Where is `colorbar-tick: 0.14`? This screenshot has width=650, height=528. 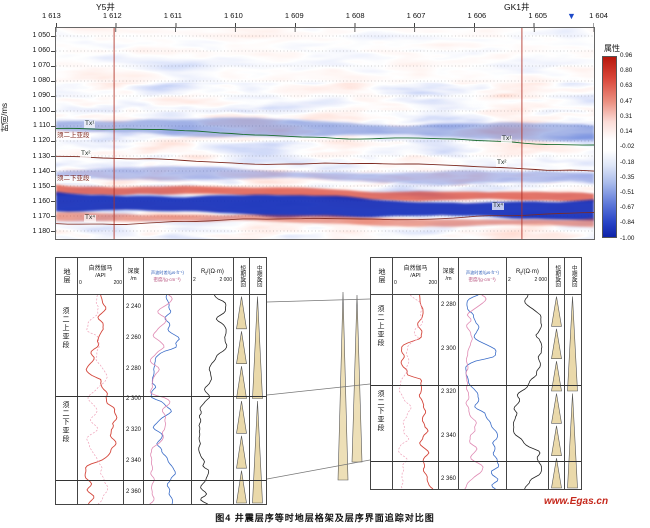
colorbar-tick: 0.14 is located at coordinates (626, 132).